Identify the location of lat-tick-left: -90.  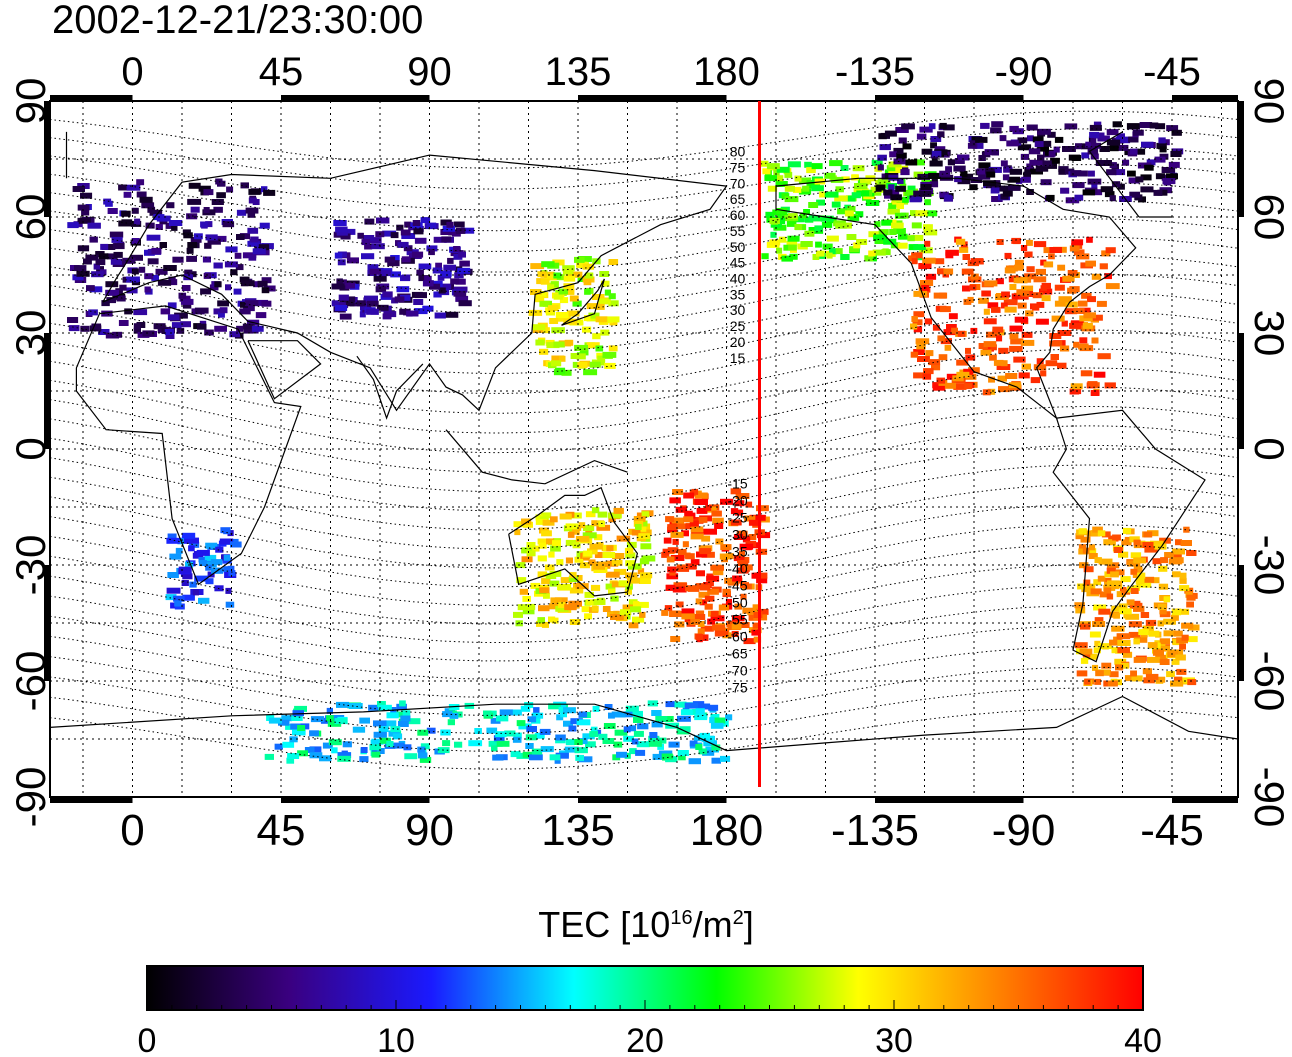
(30, 797).